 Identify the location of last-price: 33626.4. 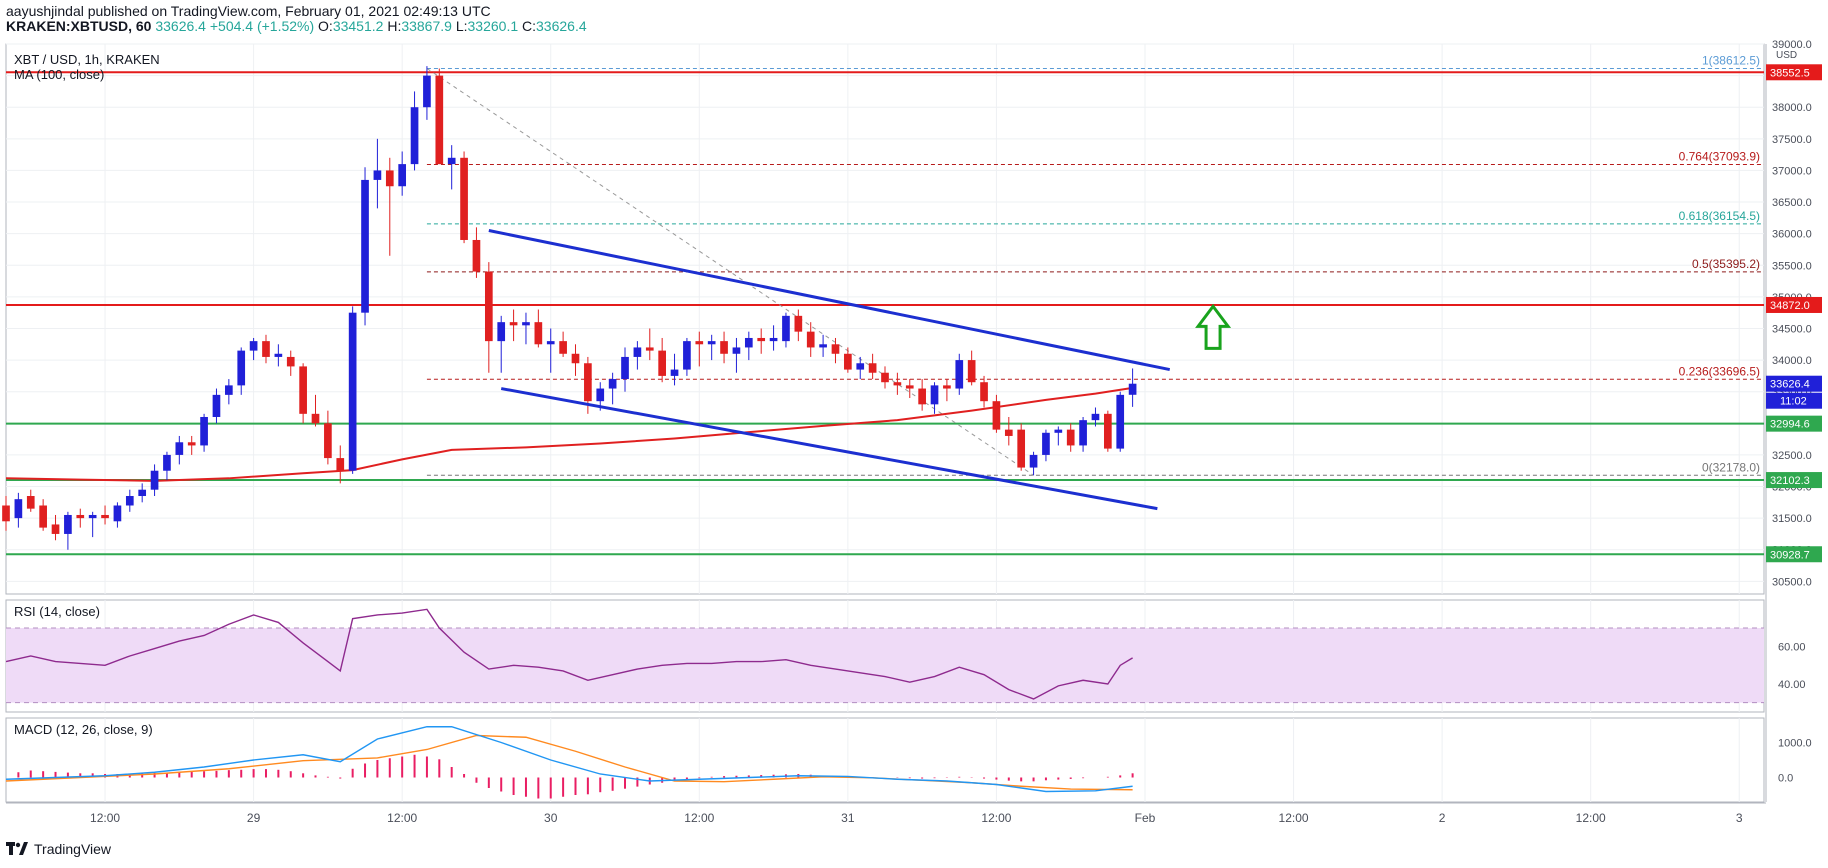
(180, 26).